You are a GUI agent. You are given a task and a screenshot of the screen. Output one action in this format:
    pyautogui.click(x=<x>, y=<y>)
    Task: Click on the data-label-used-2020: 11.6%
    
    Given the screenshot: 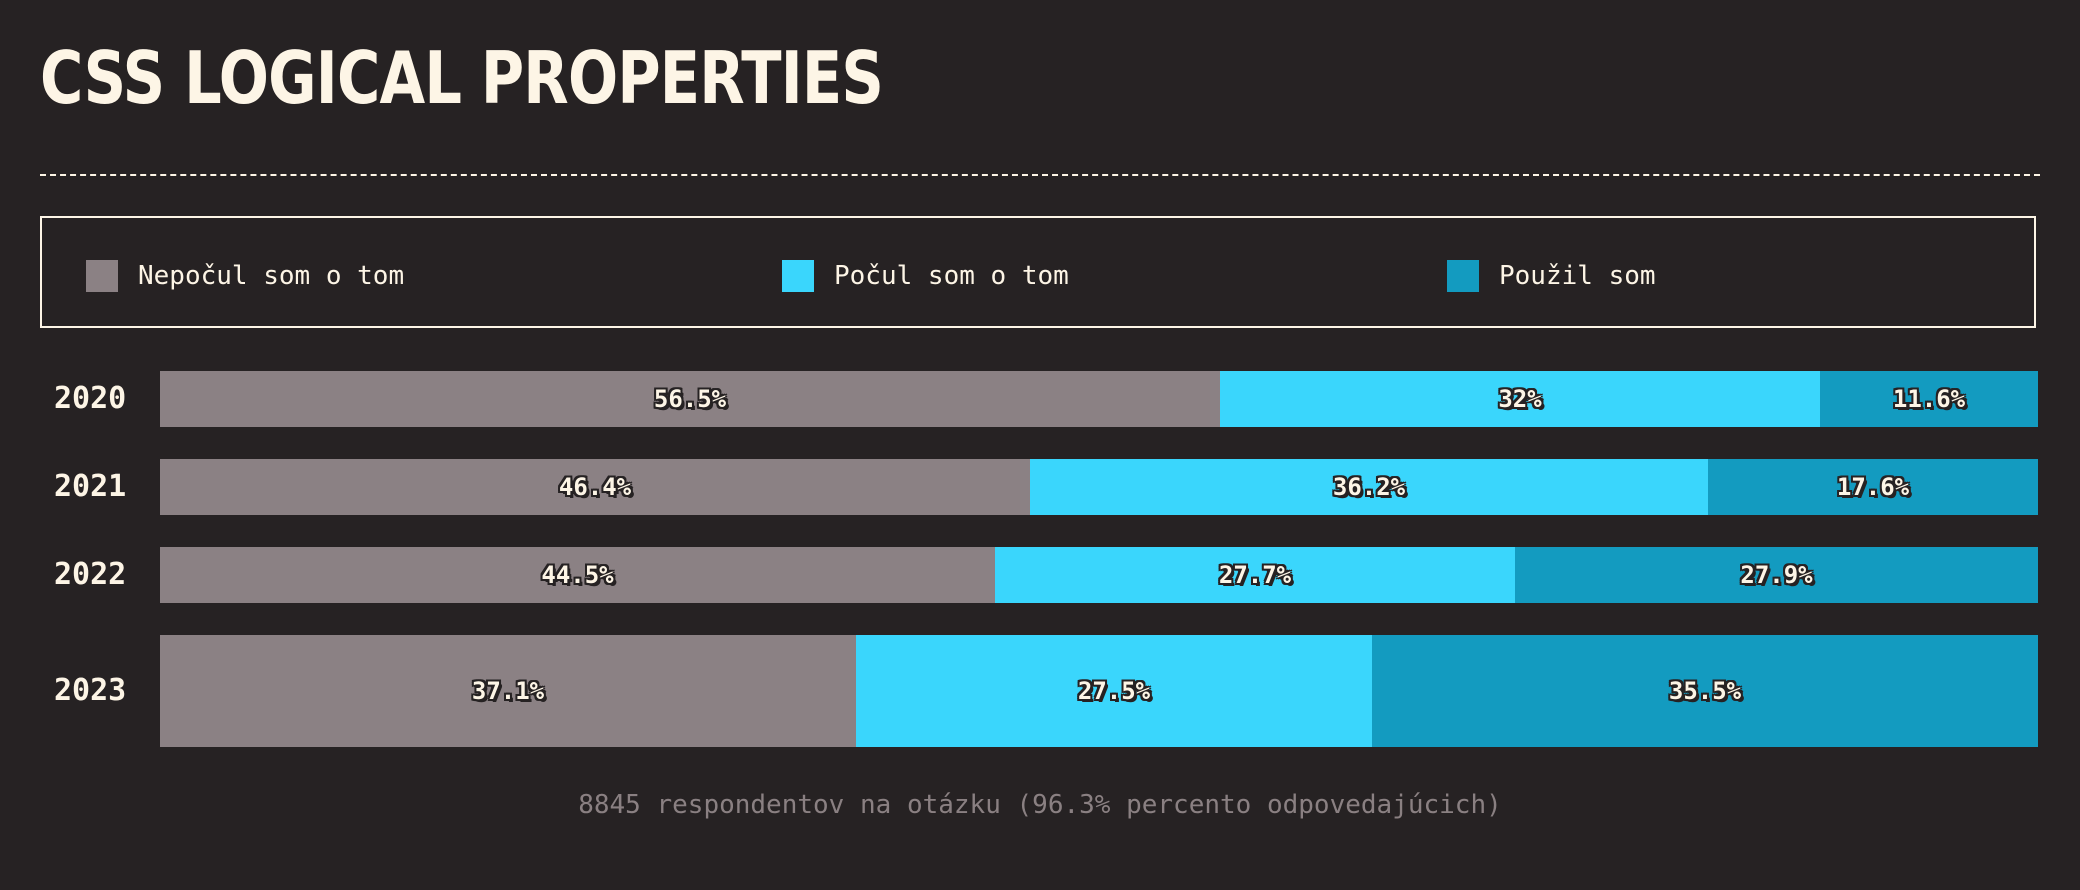 What is the action you would take?
    pyautogui.click(x=1929, y=399)
    